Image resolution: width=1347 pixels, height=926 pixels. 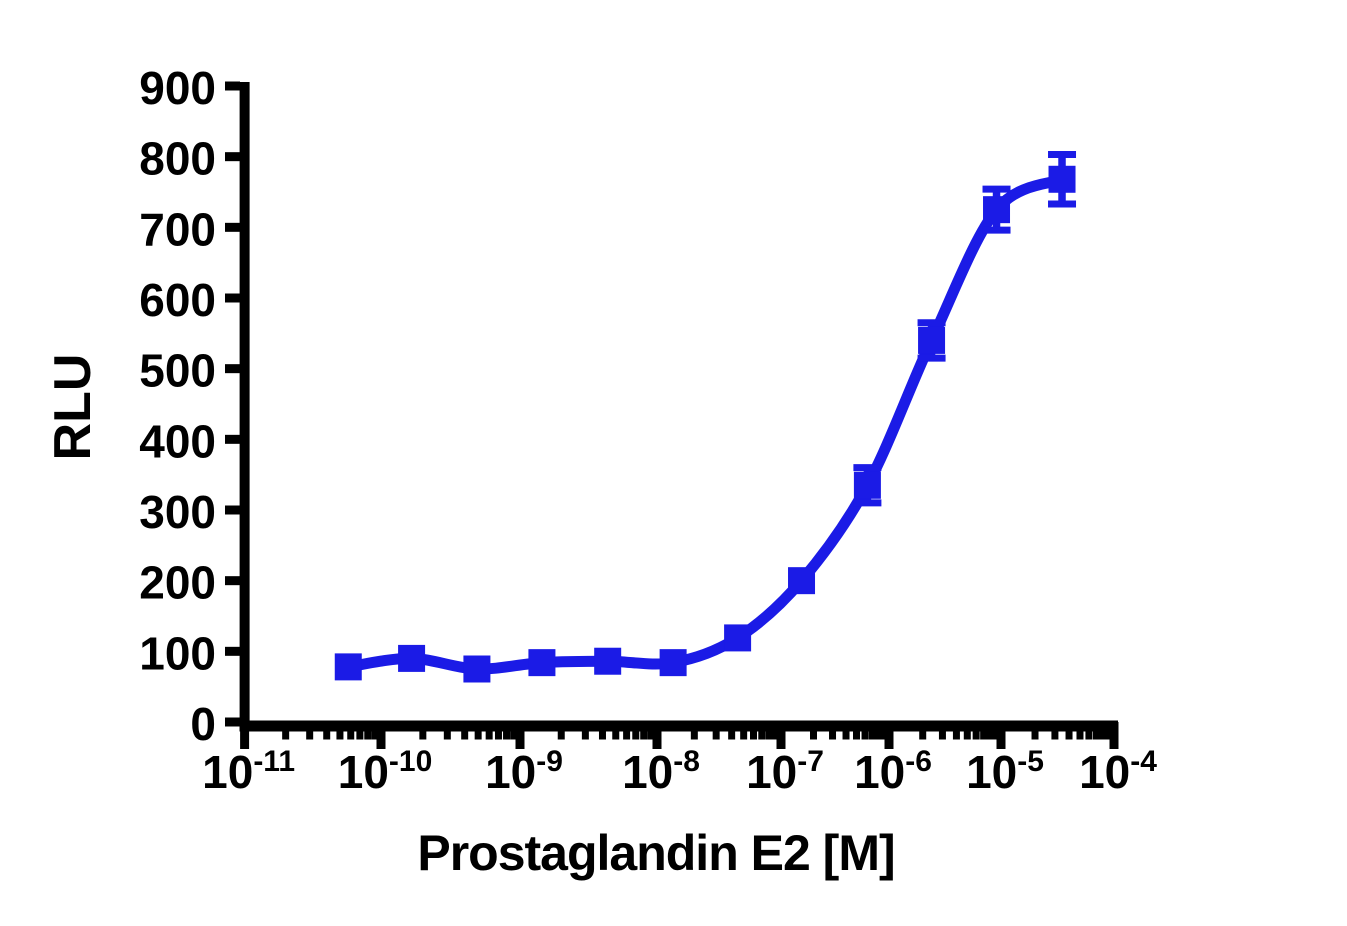 I want to click on y-tick-label: 300, so click(x=177, y=512).